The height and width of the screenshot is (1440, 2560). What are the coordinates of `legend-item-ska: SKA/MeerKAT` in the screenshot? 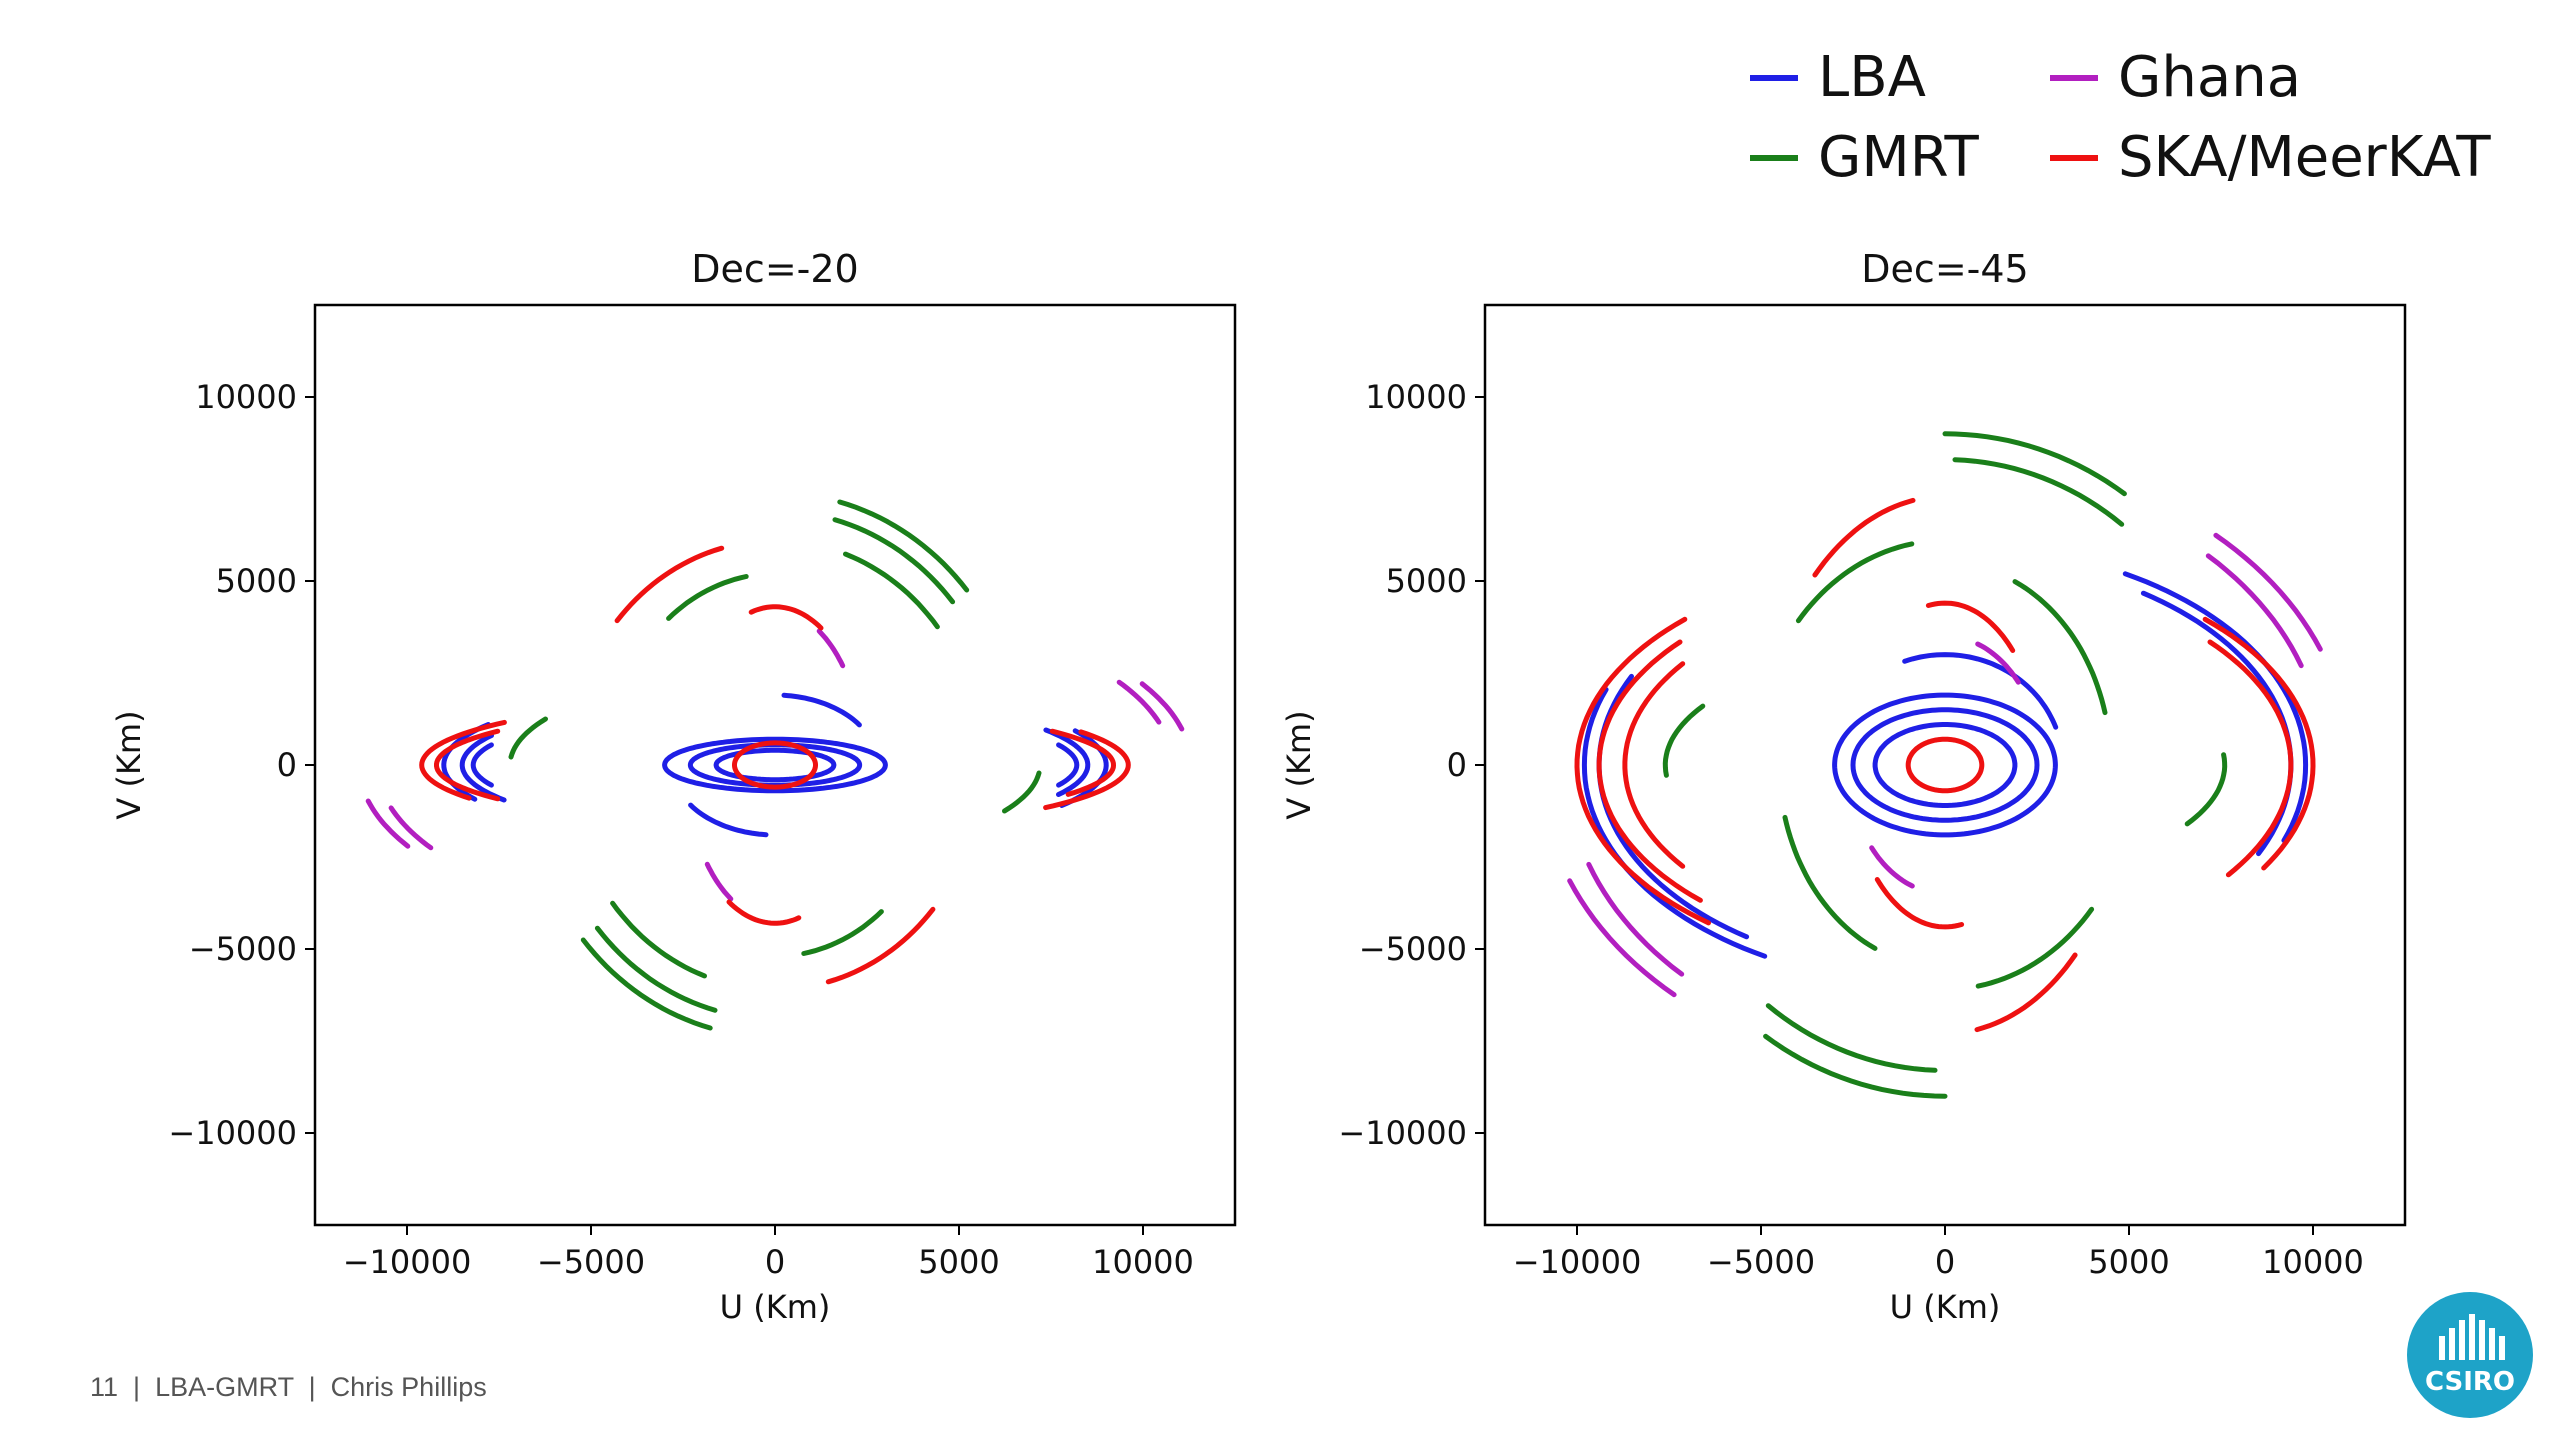 It's located at (2270, 157).